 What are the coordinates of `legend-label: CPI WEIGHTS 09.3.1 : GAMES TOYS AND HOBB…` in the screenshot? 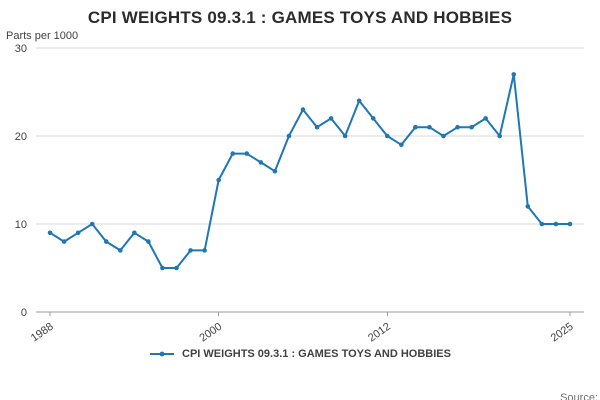 It's located at (316, 354).